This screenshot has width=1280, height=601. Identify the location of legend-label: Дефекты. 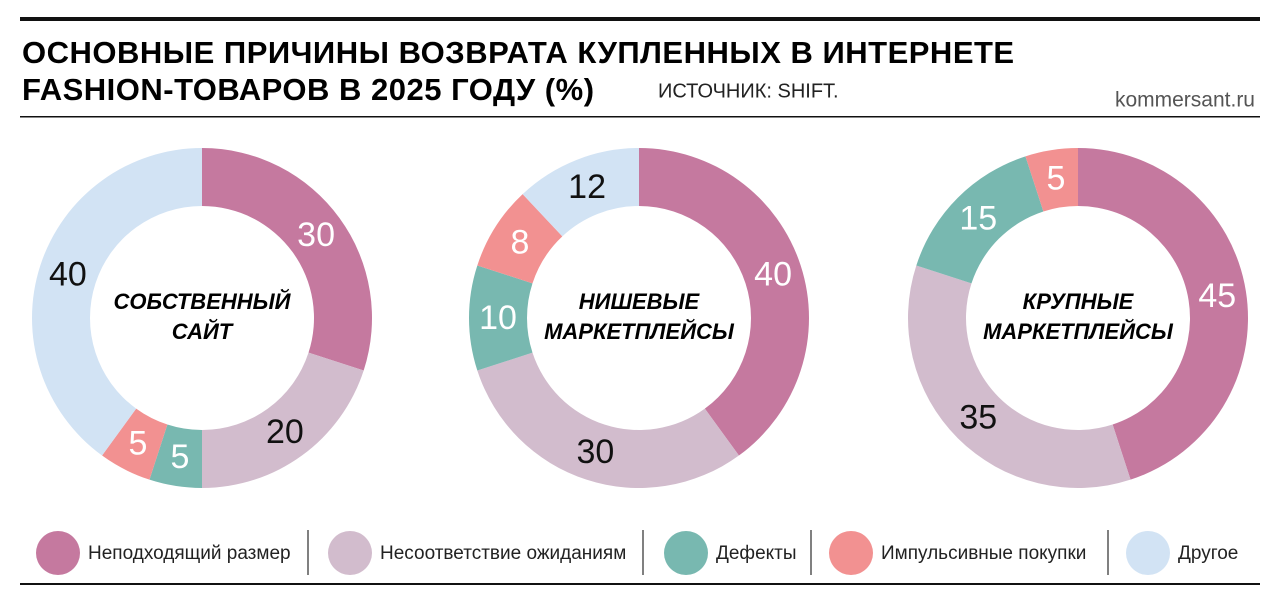
(756, 553).